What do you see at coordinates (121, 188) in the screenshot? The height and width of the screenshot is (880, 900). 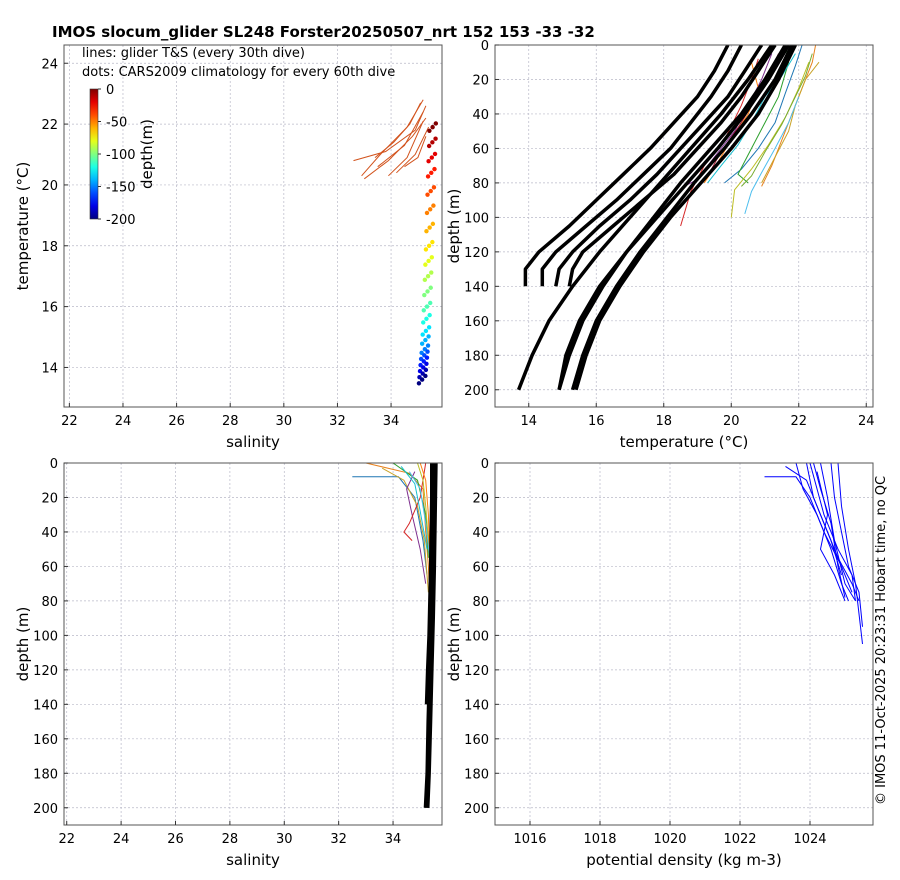 I see `colorbar-tick-label: -150` at bounding box center [121, 188].